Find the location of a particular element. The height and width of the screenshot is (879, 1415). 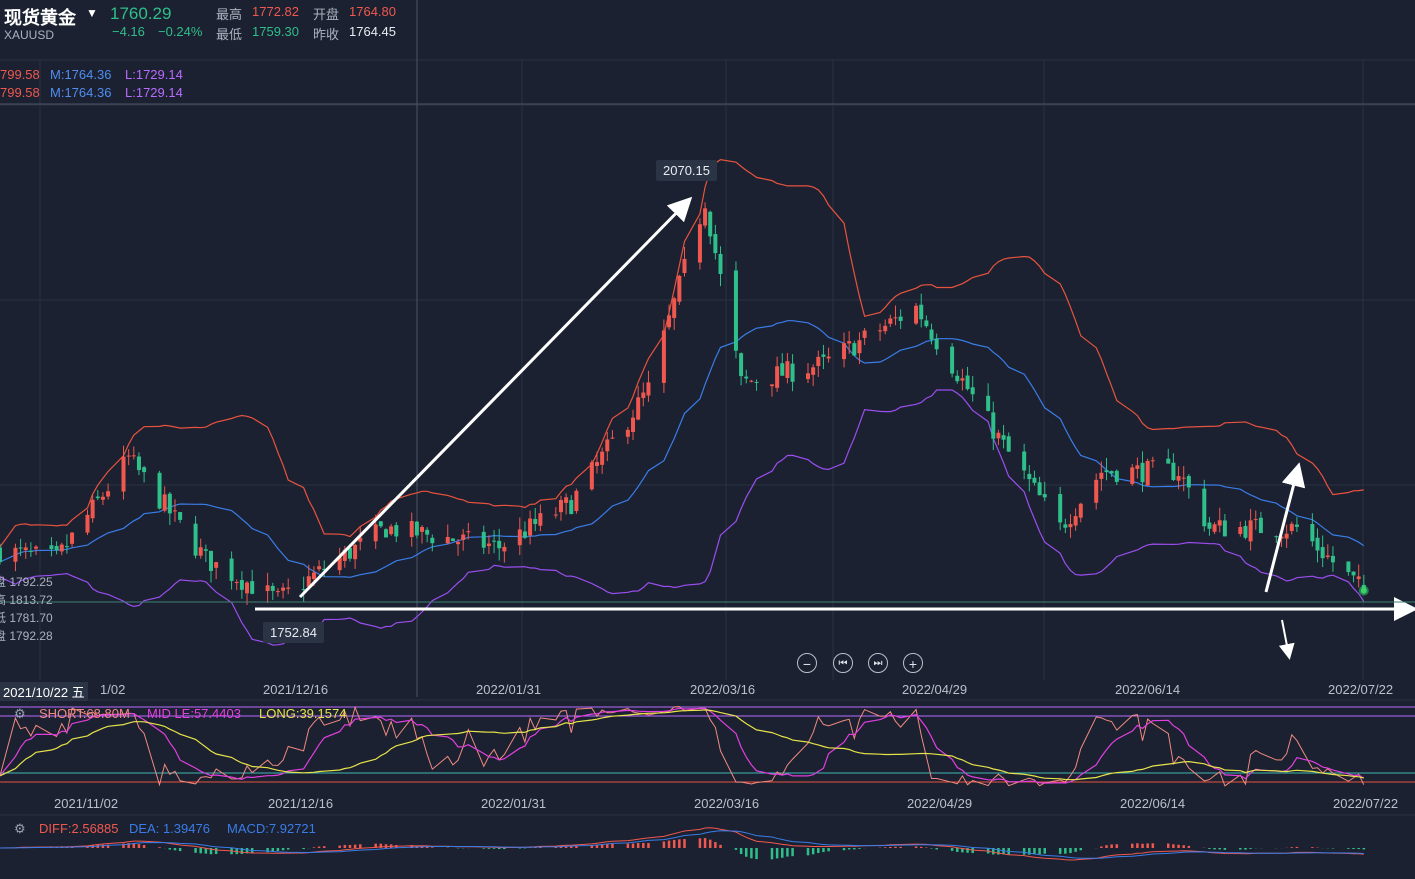

prev-close-label: 昨收 is located at coordinates (326, 34).